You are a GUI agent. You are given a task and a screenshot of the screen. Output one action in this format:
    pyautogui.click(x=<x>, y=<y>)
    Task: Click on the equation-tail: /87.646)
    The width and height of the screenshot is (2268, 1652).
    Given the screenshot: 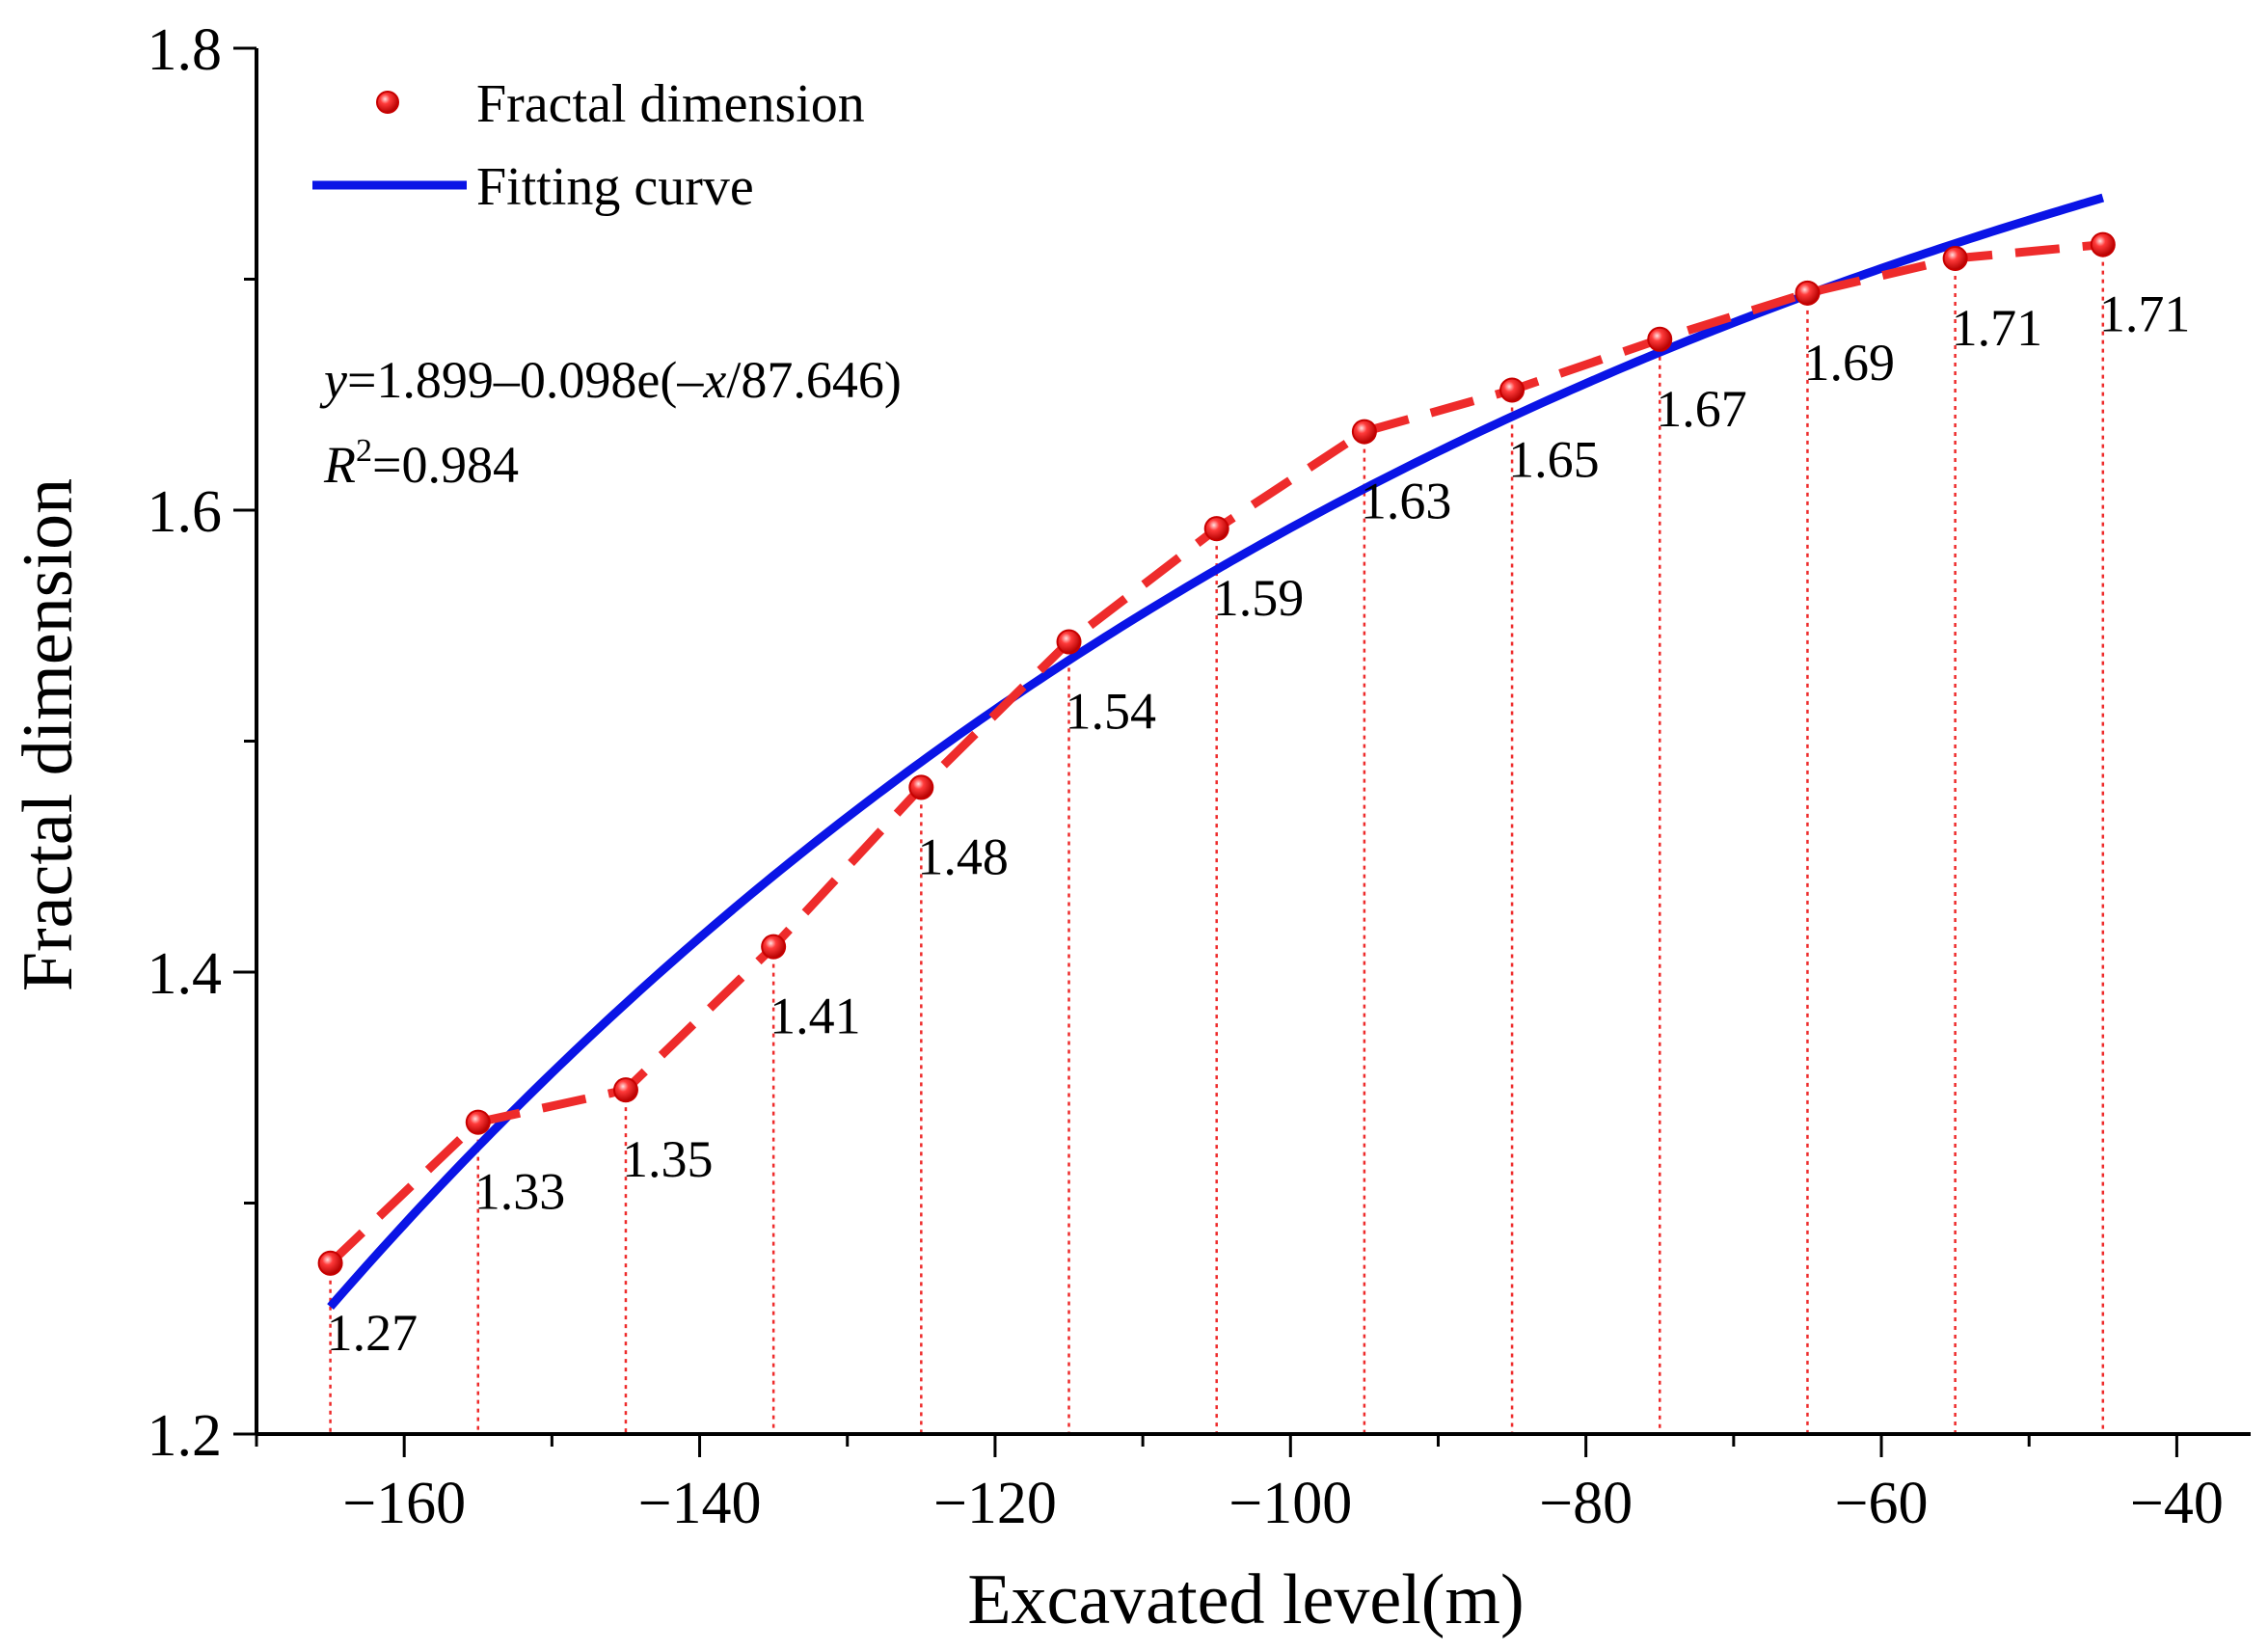 What is the action you would take?
    pyautogui.click(x=814, y=380)
    